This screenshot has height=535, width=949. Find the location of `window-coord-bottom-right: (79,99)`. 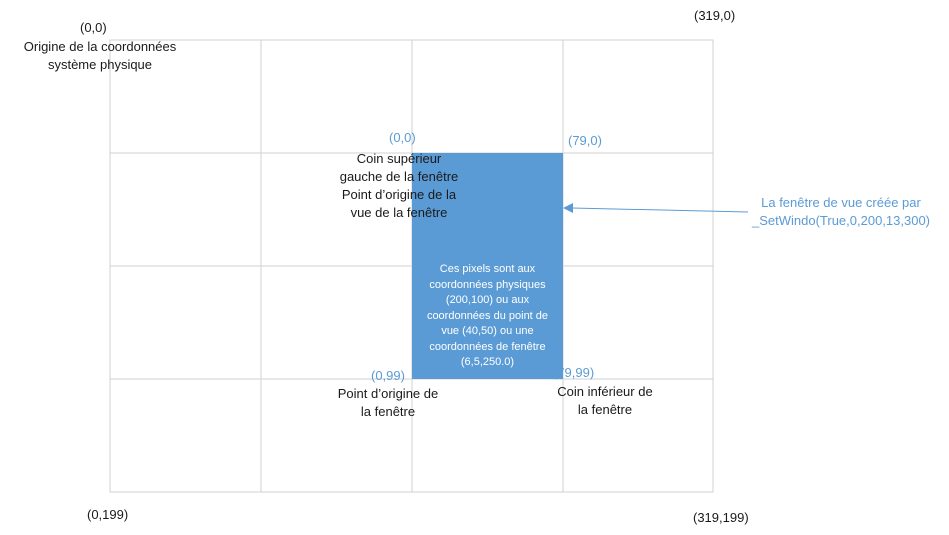

window-coord-bottom-right: (79,99) is located at coordinates (574, 372).